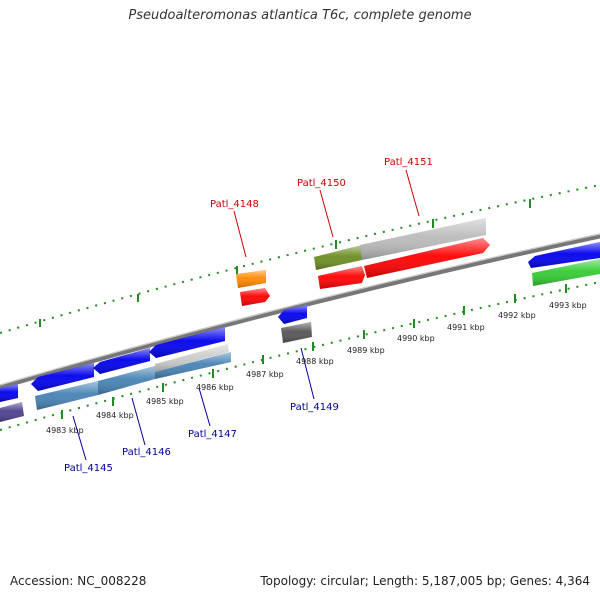 This screenshot has height=600, width=600. What do you see at coordinates (568, 305) in the screenshot?
I see `scale-label: 4993 kbp` at bounding box center [568, 305].